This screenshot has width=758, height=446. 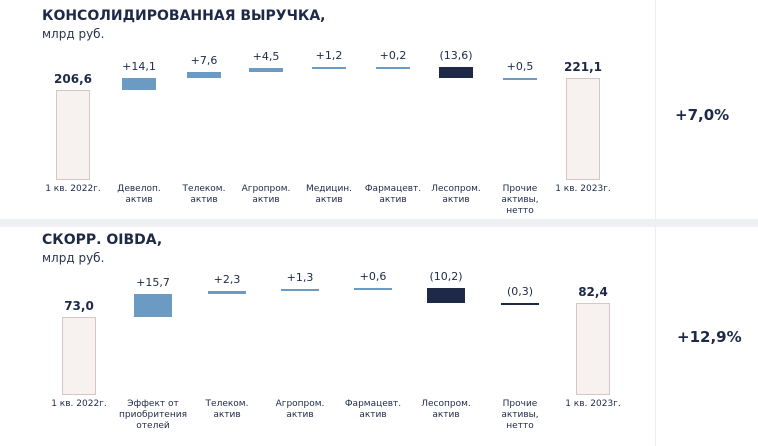 What do you see at coordinates (456, 55) in the screenshot?
I see `value-label: (13,6)` at bounding box center [456, 55].